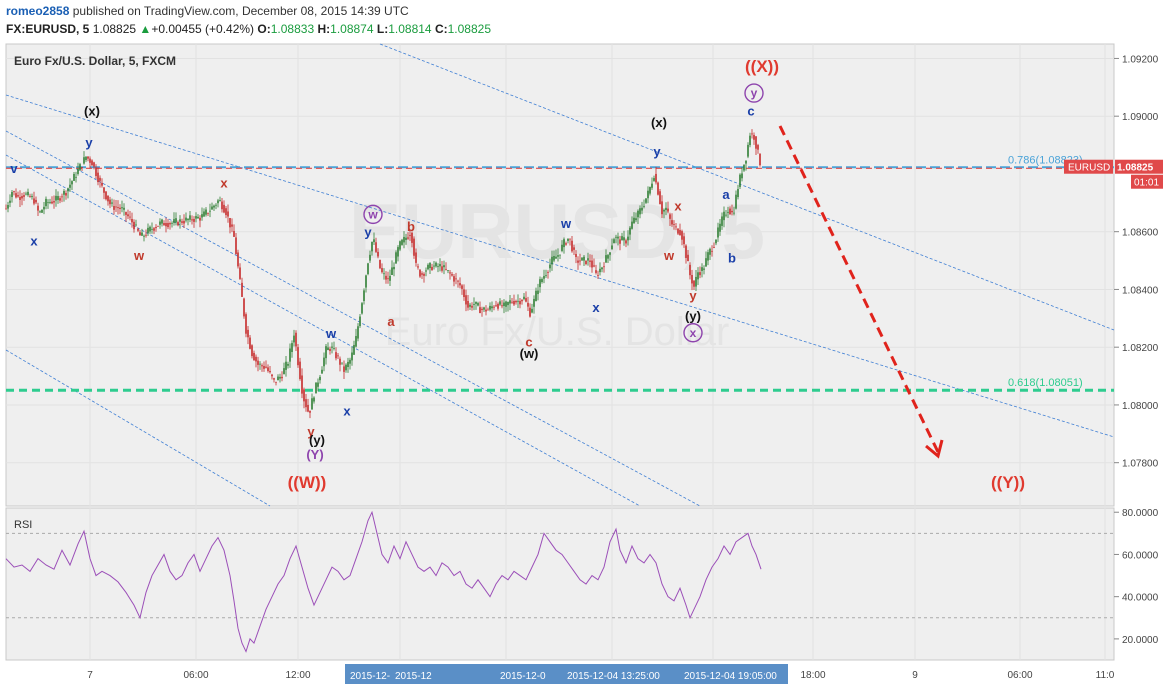 The image size is (1174, 692). Describe the element at coordinates (138, 428) in the screenshot. I see `channel-line` at that location.